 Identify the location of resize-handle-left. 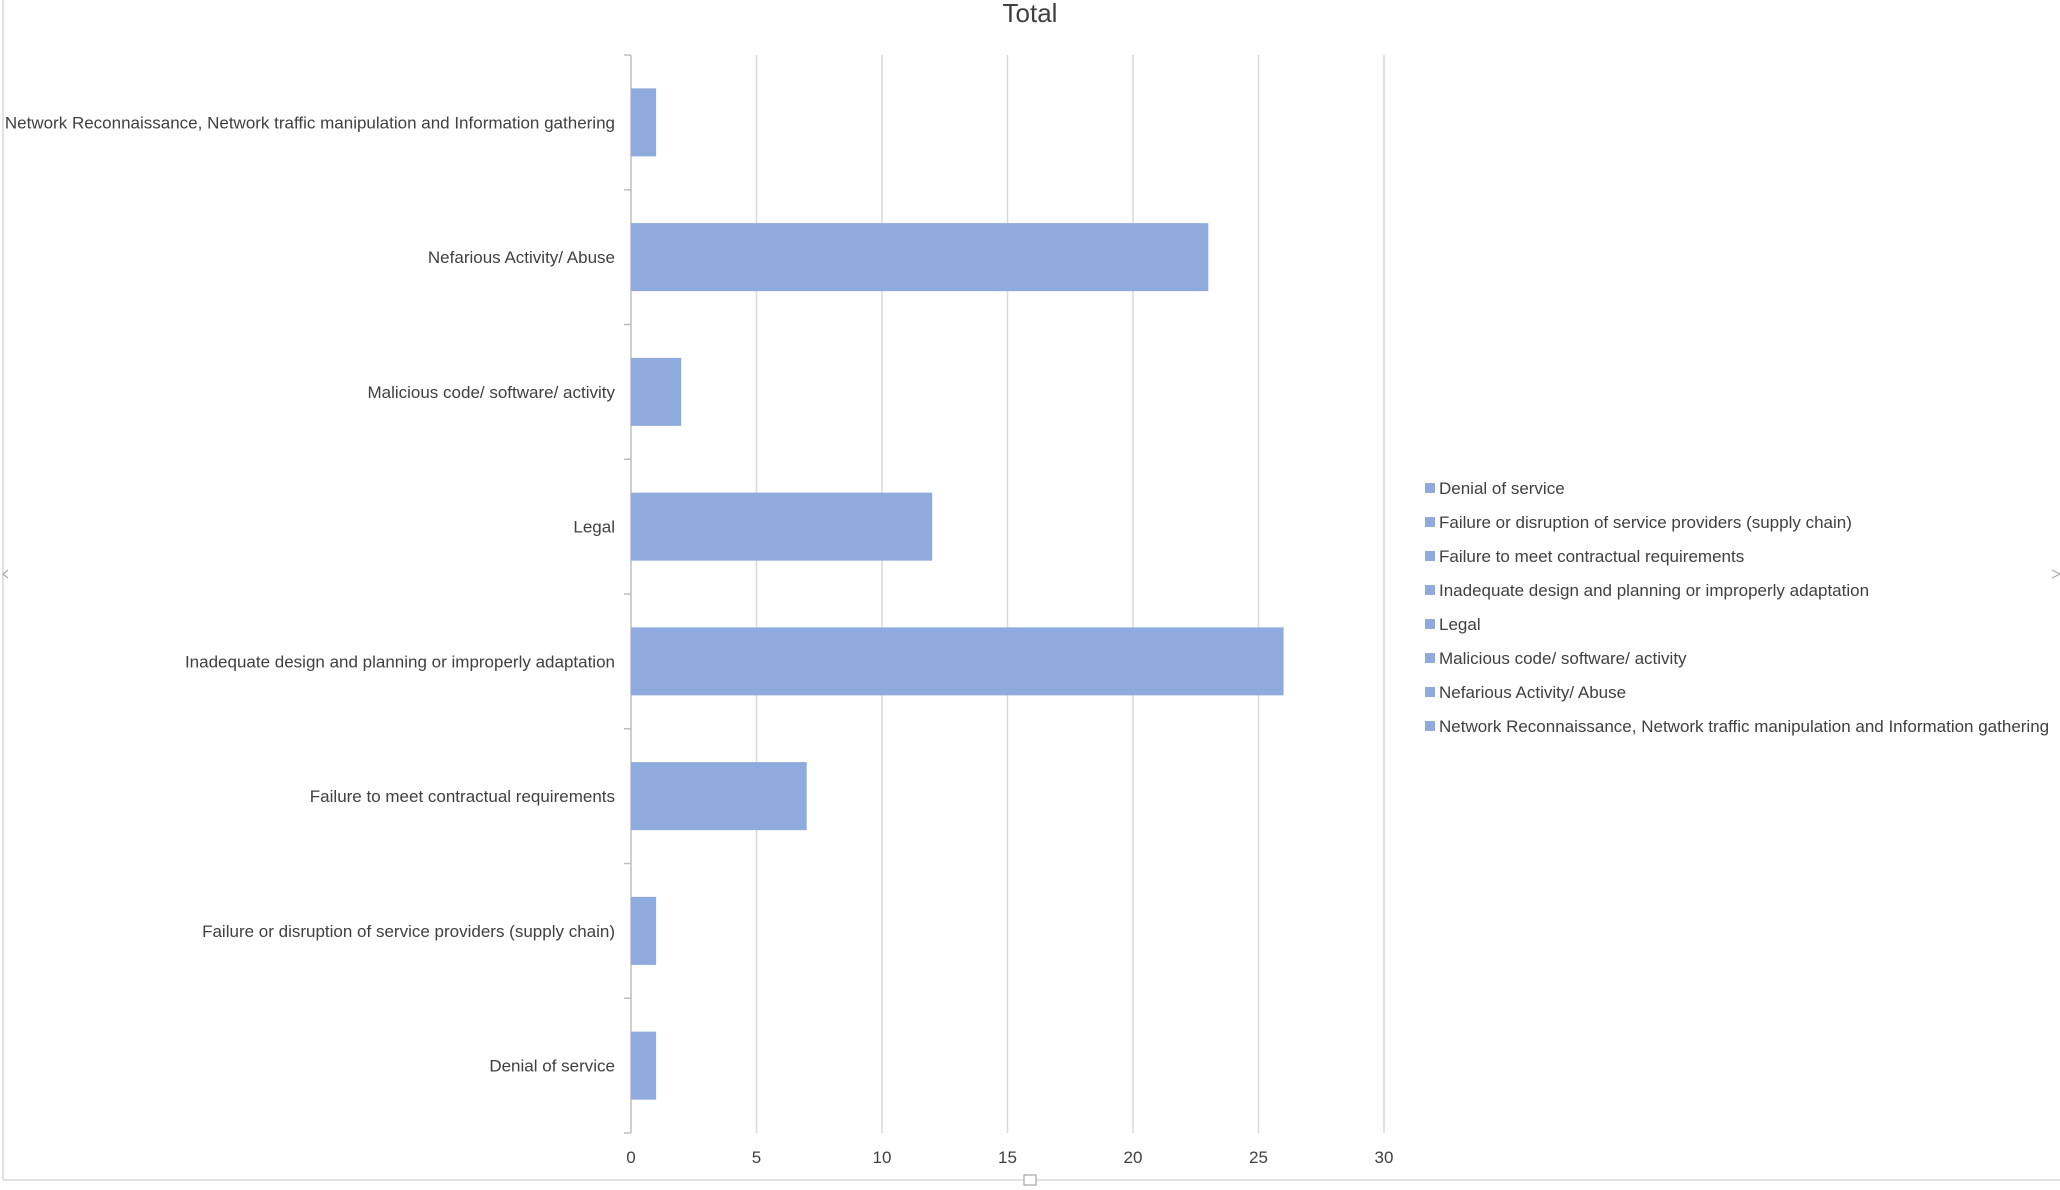
(5, 574).